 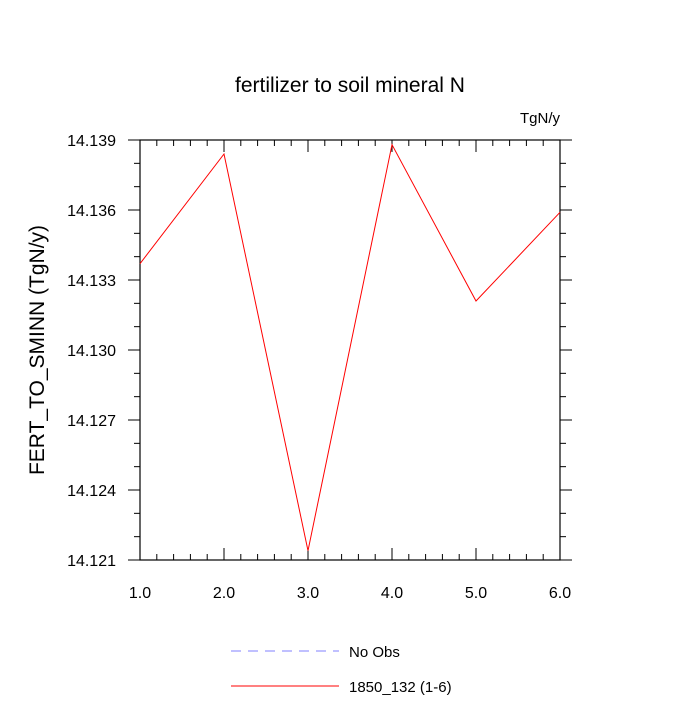 What do you see at coordinates (224, 593) in the screenshot?
I see `x-tick-label: 2.0` at bounding box center [224, 593].